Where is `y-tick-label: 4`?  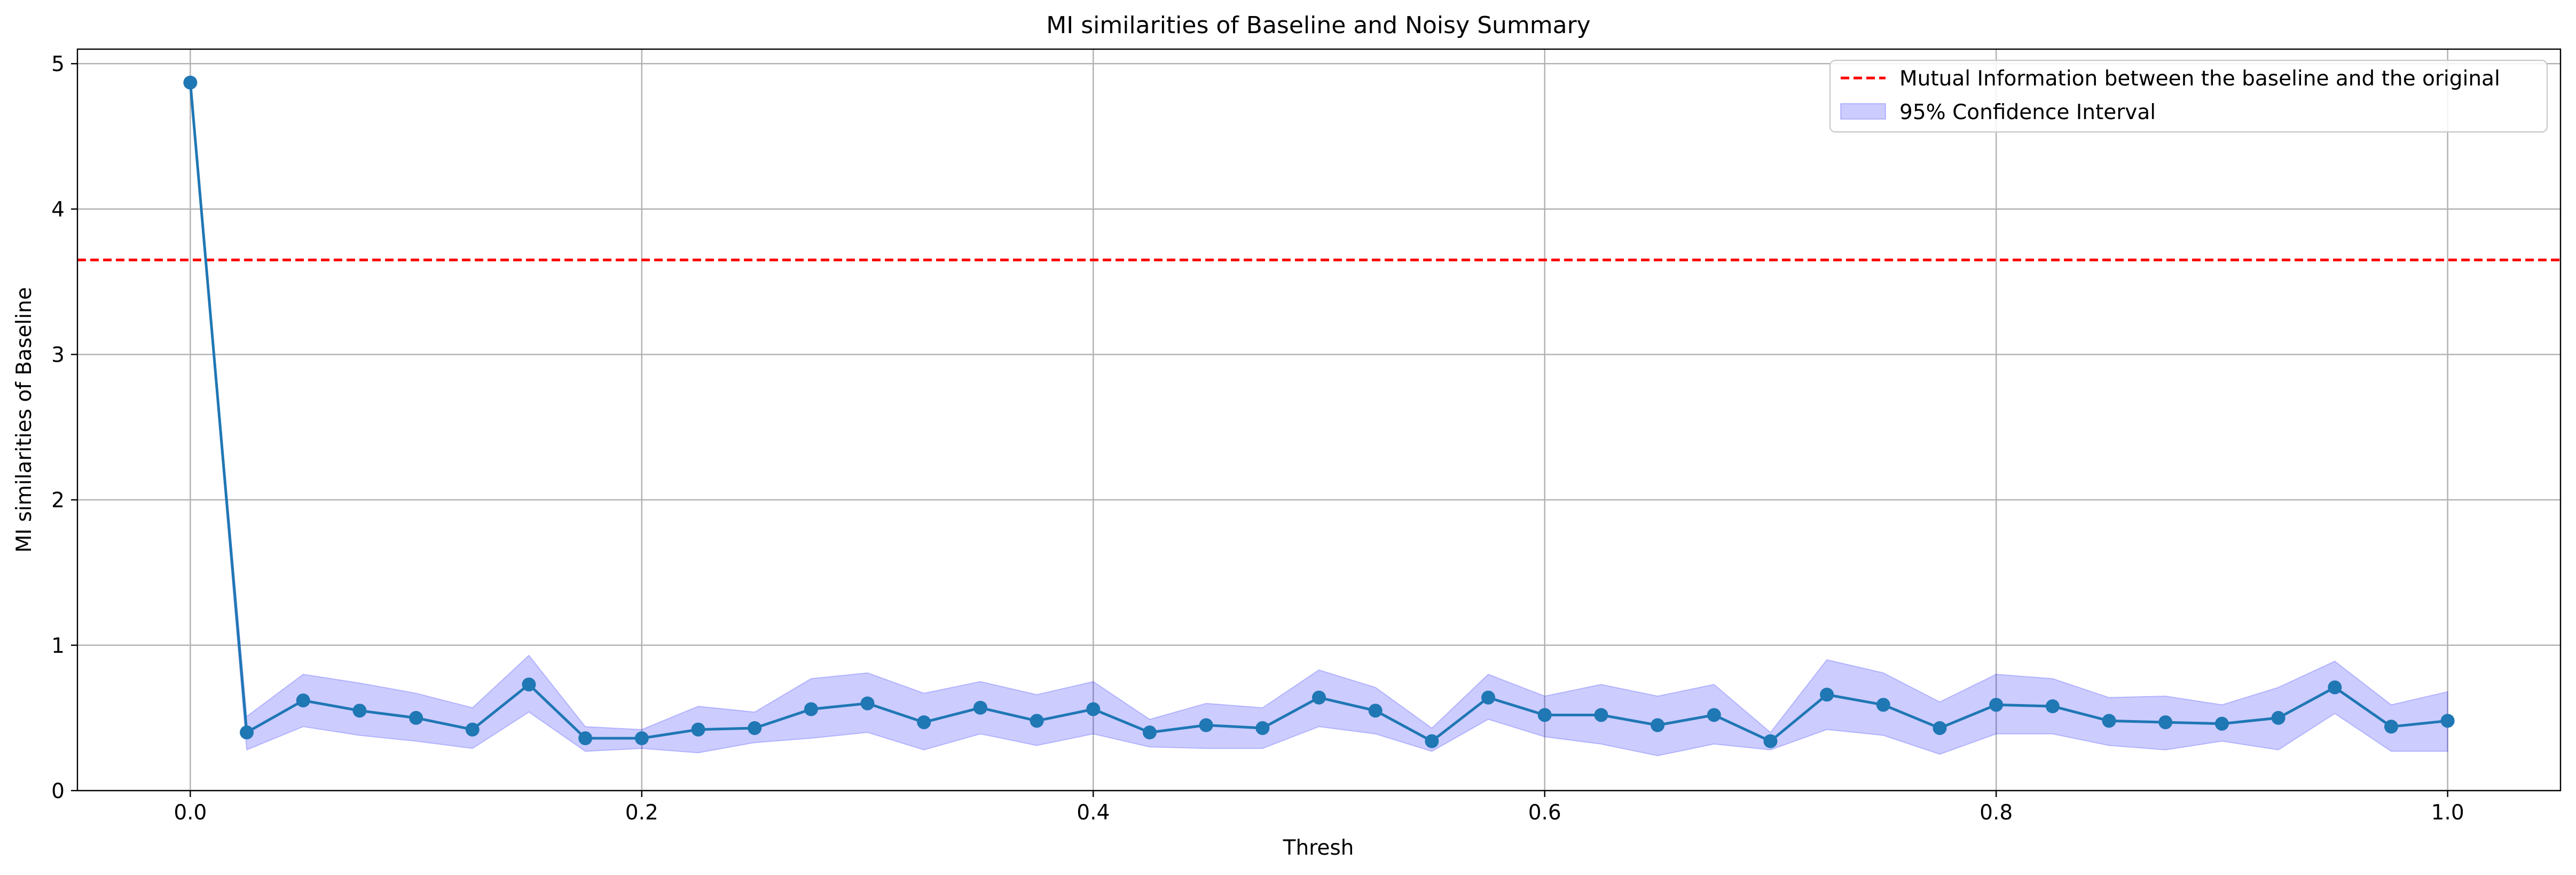
y-tick-label: 4 is located at coordinates (58, 210).